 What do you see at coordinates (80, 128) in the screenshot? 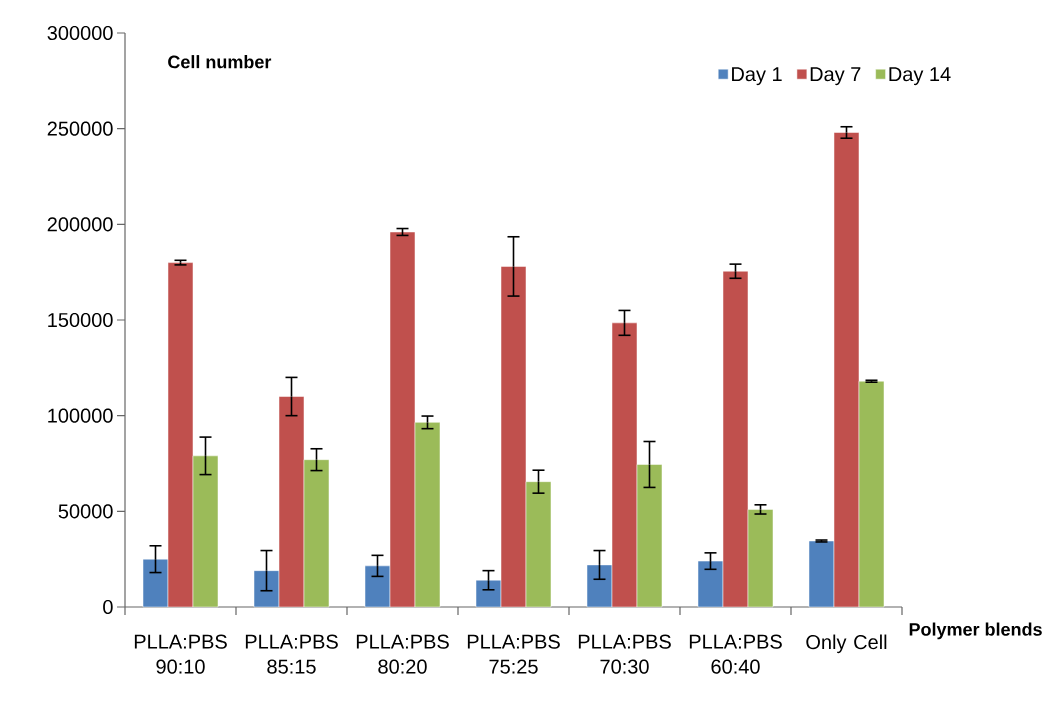
I see `y-tick-label: 250000` at bounding box center [80, 128].